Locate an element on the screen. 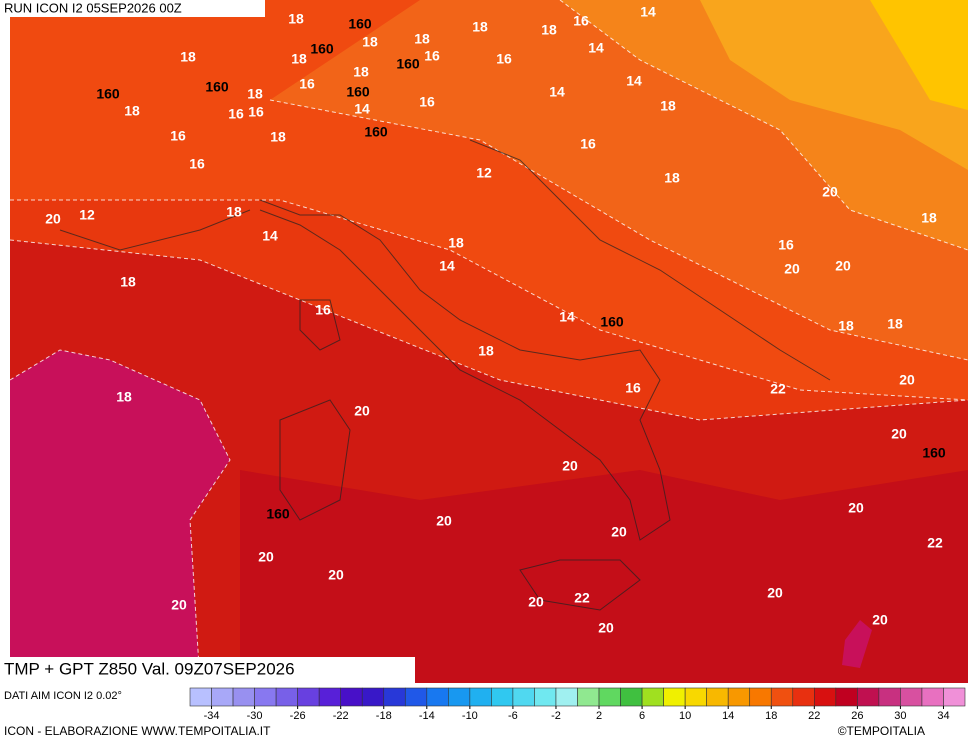 This screenshot has height=745, width=968. source-label: DATI AIM ICON I2 0.02° is located at coordinates (63, 696).